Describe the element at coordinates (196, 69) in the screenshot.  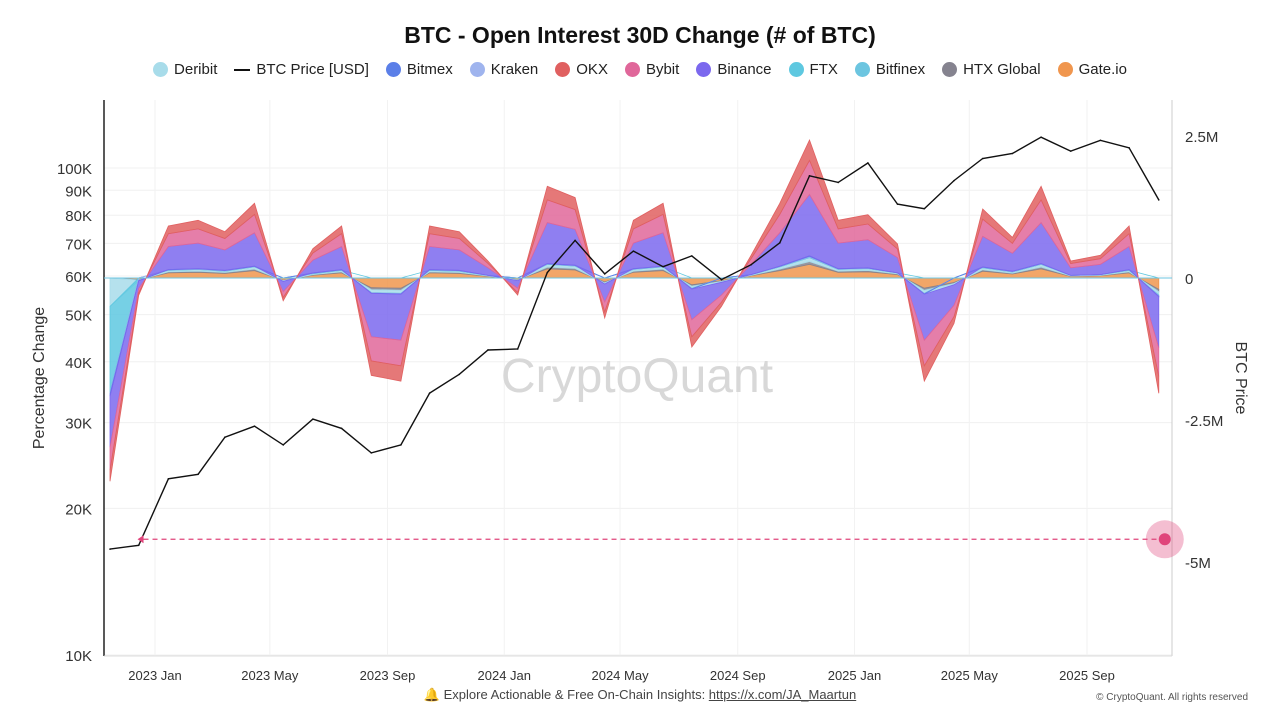
I see `legend-label: Deribit` at that location.